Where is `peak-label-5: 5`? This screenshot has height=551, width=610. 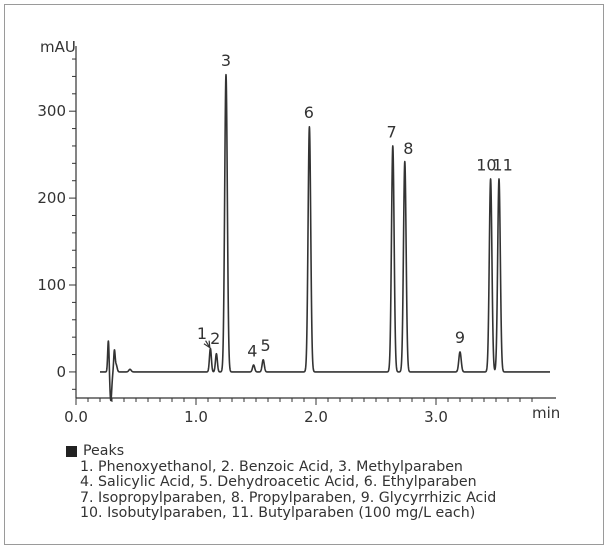
peak-label-5: 5 is located at coordinates (266, 345).